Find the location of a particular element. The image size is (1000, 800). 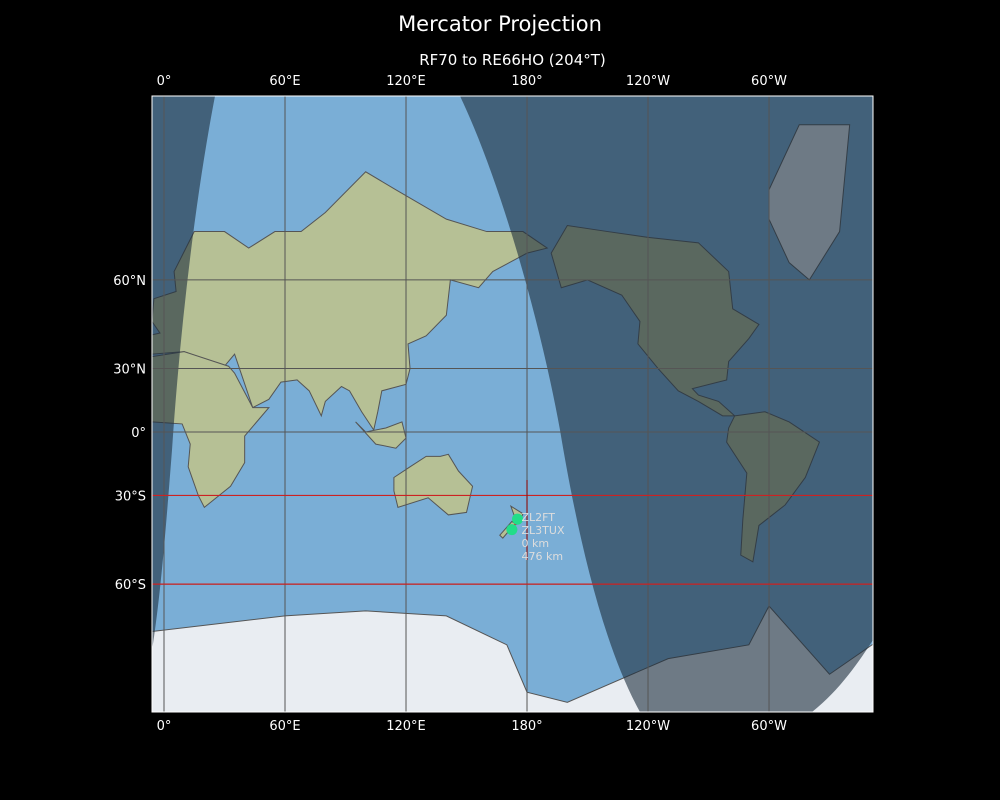

borneo-indonesia-land is located at coordinates (381, 435).